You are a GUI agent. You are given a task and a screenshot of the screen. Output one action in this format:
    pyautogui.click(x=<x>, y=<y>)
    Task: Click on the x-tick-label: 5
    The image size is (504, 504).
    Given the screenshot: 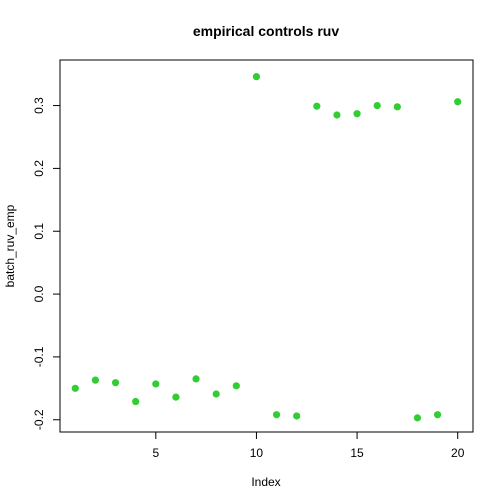 What is the action you would take?
    pyautogui.click(x=155, y=453)
    